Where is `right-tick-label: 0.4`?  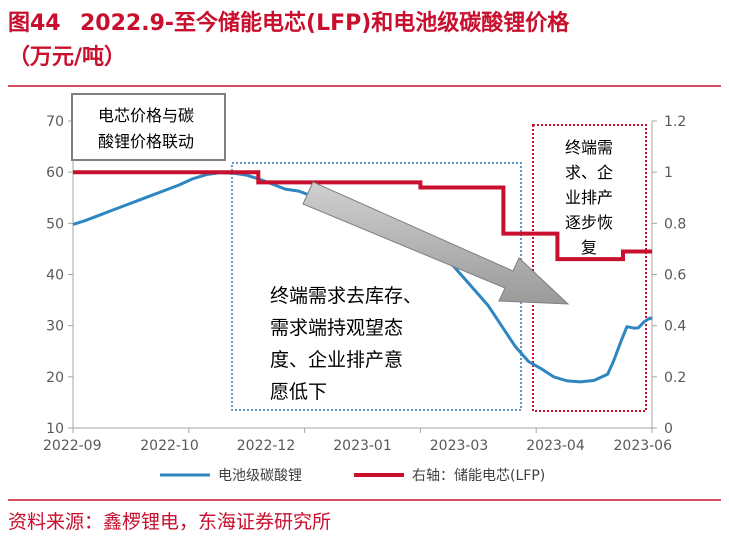 right-tick-label: 0.4 is located at coordinates (675, 327).